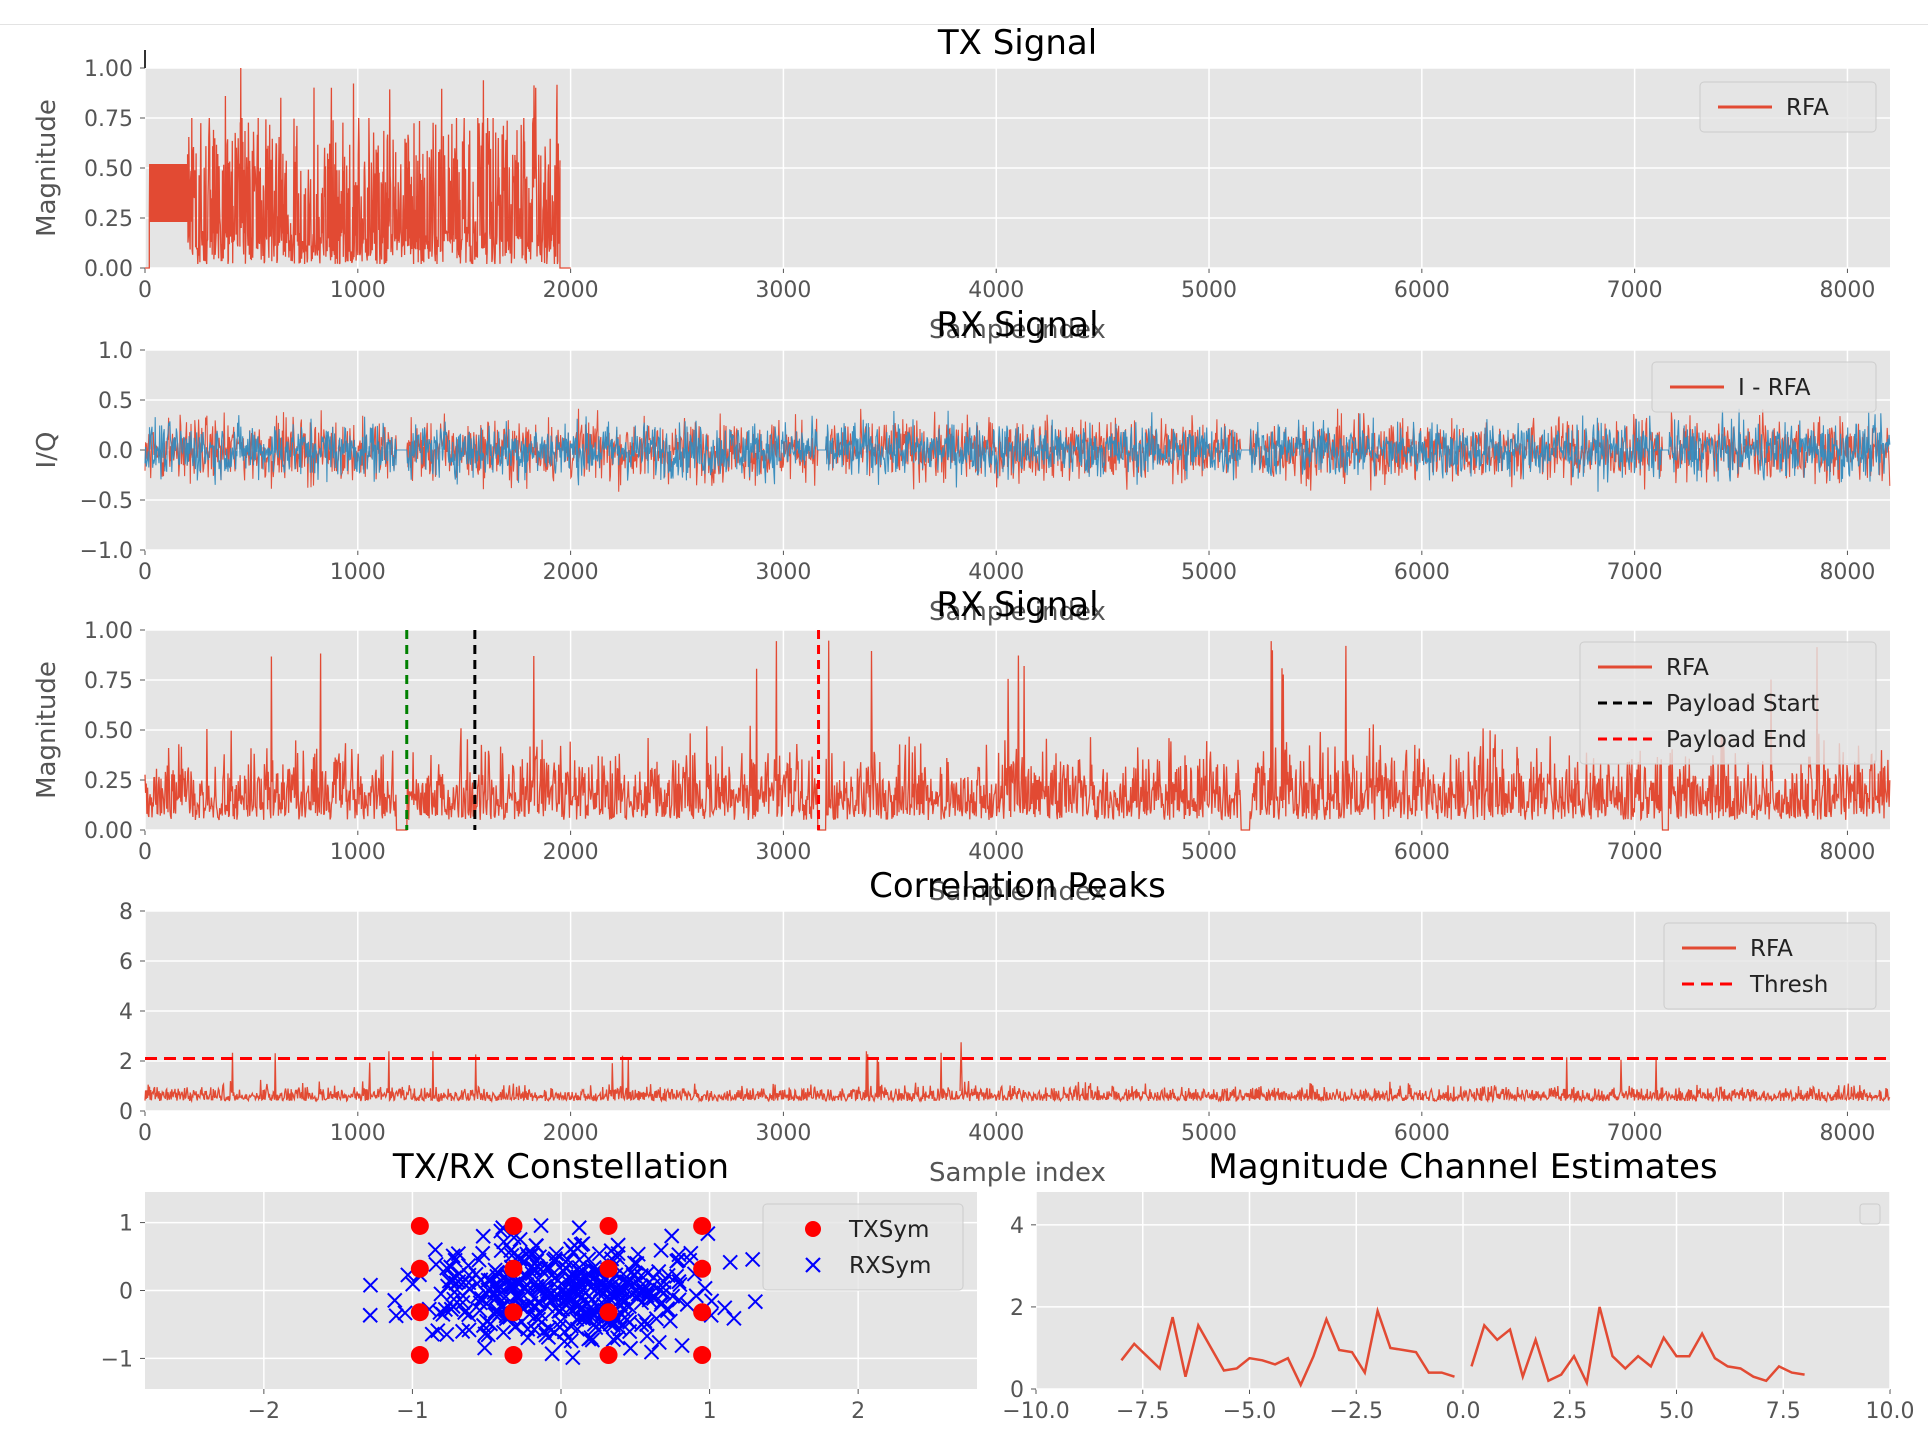  Describe the element at coordinates (1635, 852) in the screenshot. I see `x-tick-label: 7000` at that location.